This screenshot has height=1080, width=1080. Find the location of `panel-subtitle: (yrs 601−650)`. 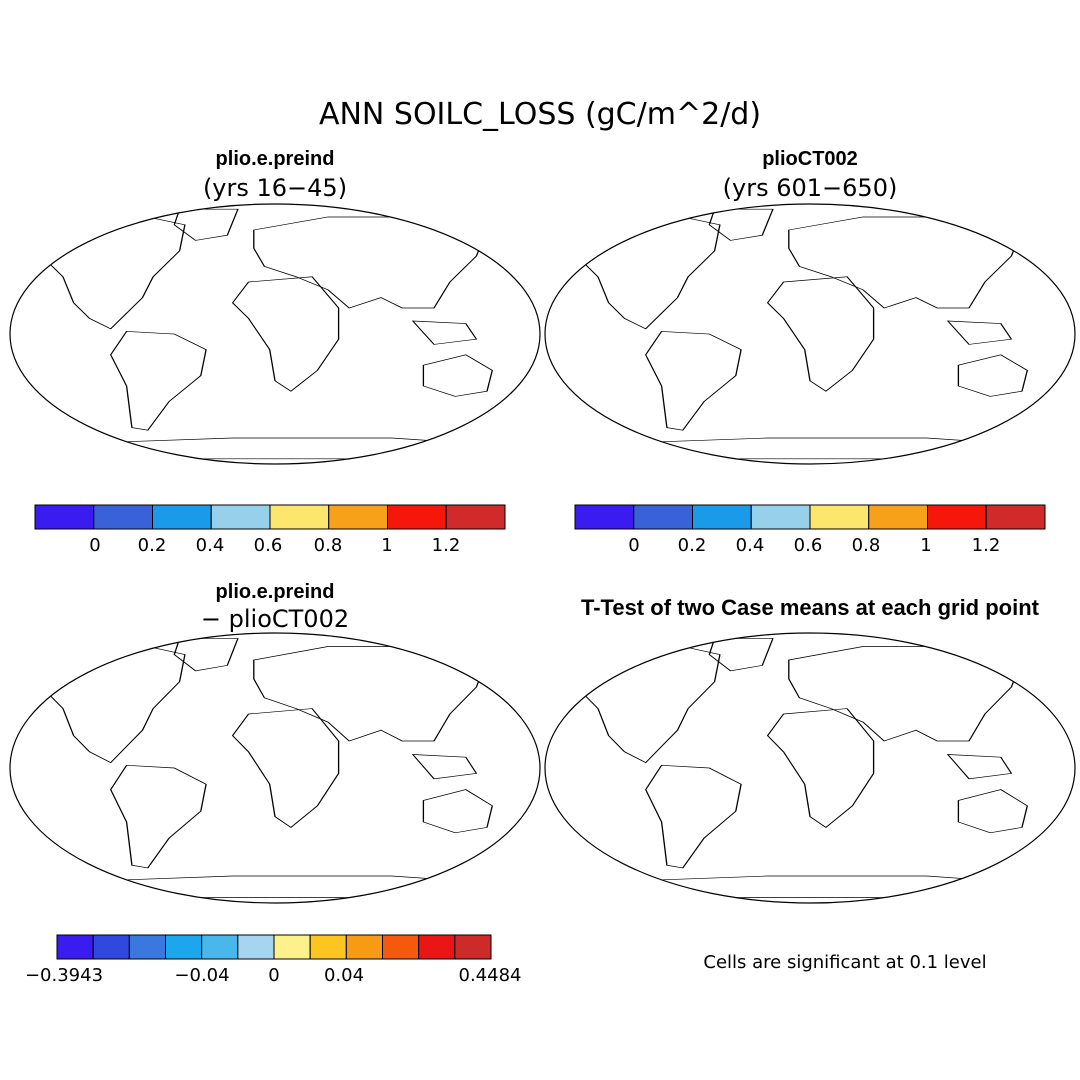

panel-subtitle: (yrs 601−650) is located at coordinates (810, 188).